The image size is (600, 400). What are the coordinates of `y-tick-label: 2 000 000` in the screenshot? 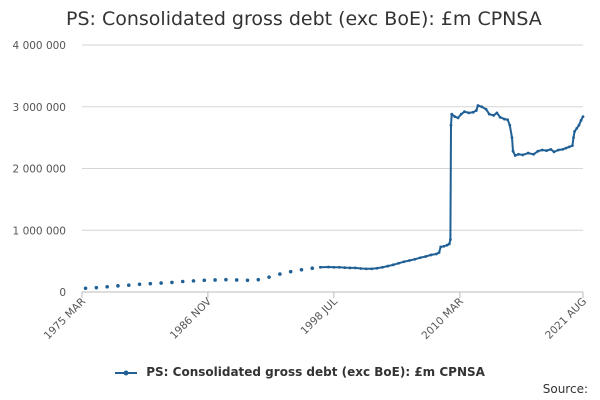 It's located at (39, 170).